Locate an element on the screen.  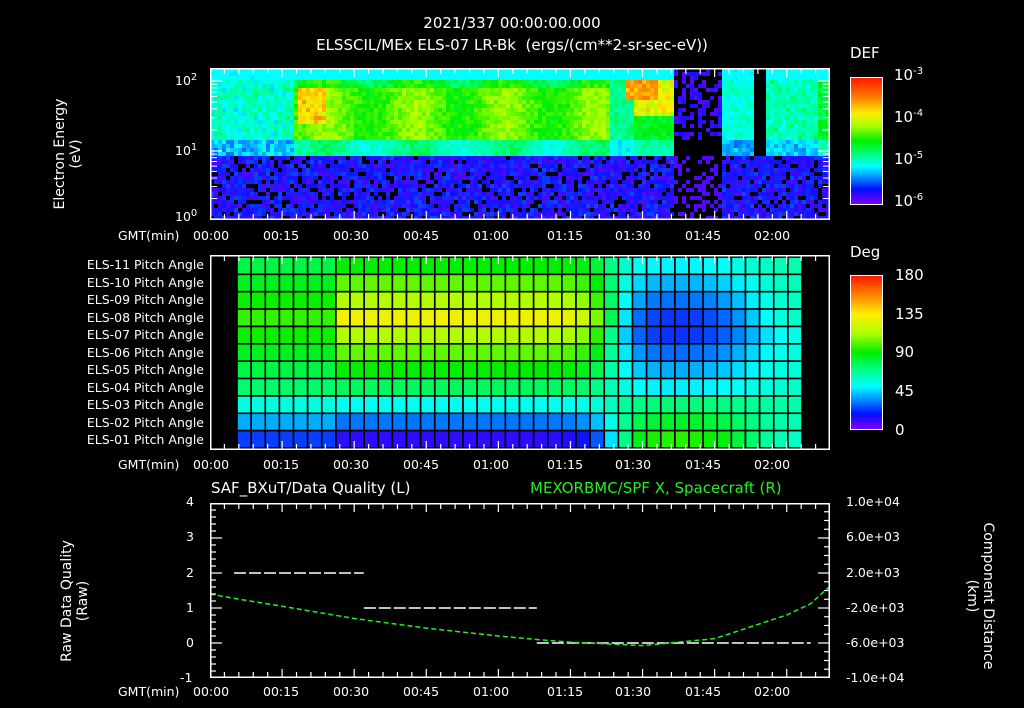
def-tick-1e-3: 10⁻³ is located at coordinates (909, 75).